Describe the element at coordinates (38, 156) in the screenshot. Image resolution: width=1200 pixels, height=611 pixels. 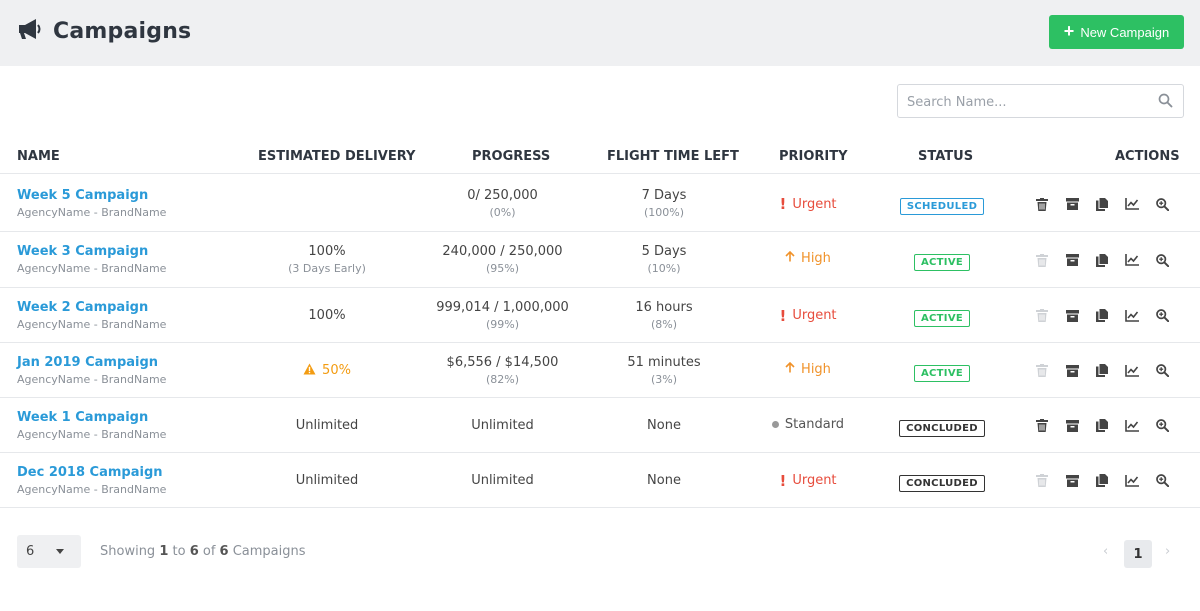
I see `column-header-name: NAME` at that location.